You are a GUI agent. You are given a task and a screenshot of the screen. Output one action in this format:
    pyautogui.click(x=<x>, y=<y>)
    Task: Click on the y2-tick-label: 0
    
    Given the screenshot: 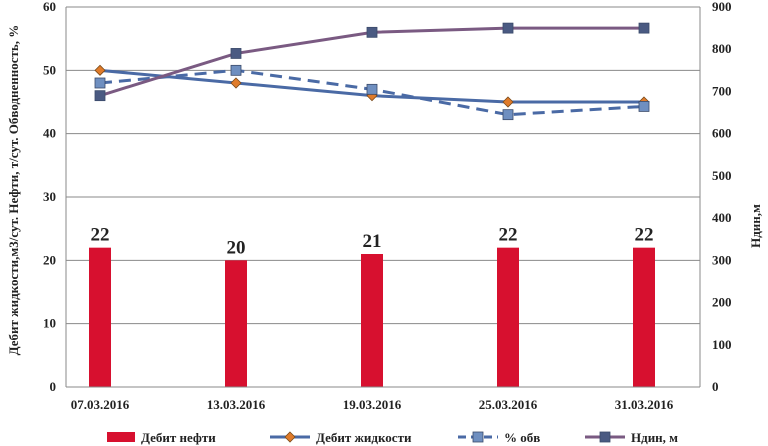 What is the action you would take?
    pyautogui.click(x=715, y=386)
    